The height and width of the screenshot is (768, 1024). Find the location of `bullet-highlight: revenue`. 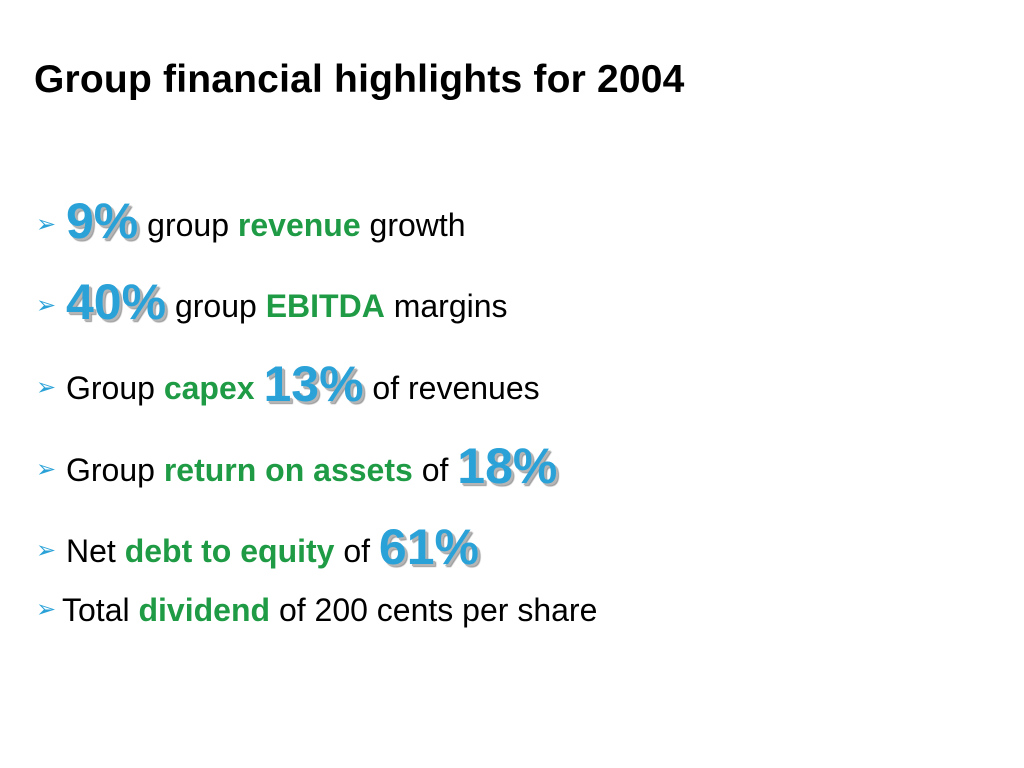

bullet-highlight: revenue is located at coordinates (299, 225).